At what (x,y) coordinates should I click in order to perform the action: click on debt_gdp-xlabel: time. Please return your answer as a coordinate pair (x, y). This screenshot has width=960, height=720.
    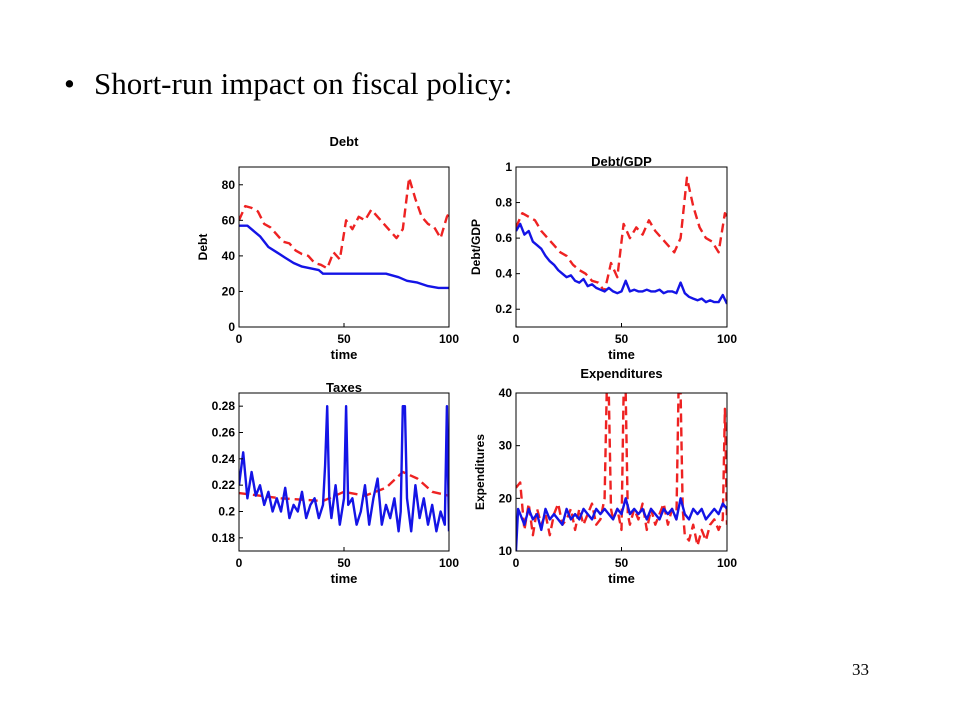
    Looking at the image, I should click on (621, 354).